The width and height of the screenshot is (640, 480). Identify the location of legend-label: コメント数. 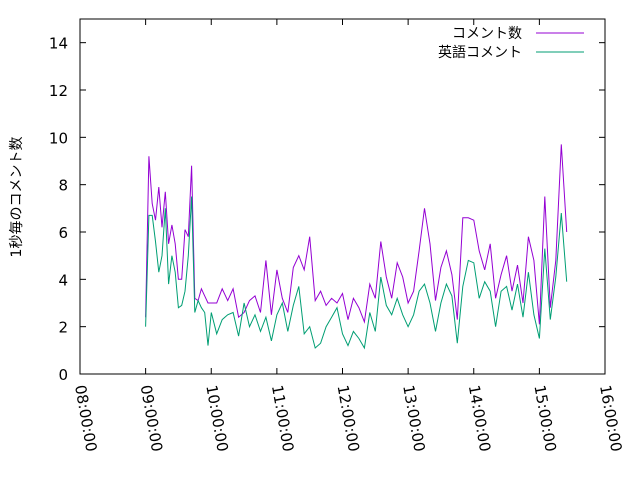
(487, 34).